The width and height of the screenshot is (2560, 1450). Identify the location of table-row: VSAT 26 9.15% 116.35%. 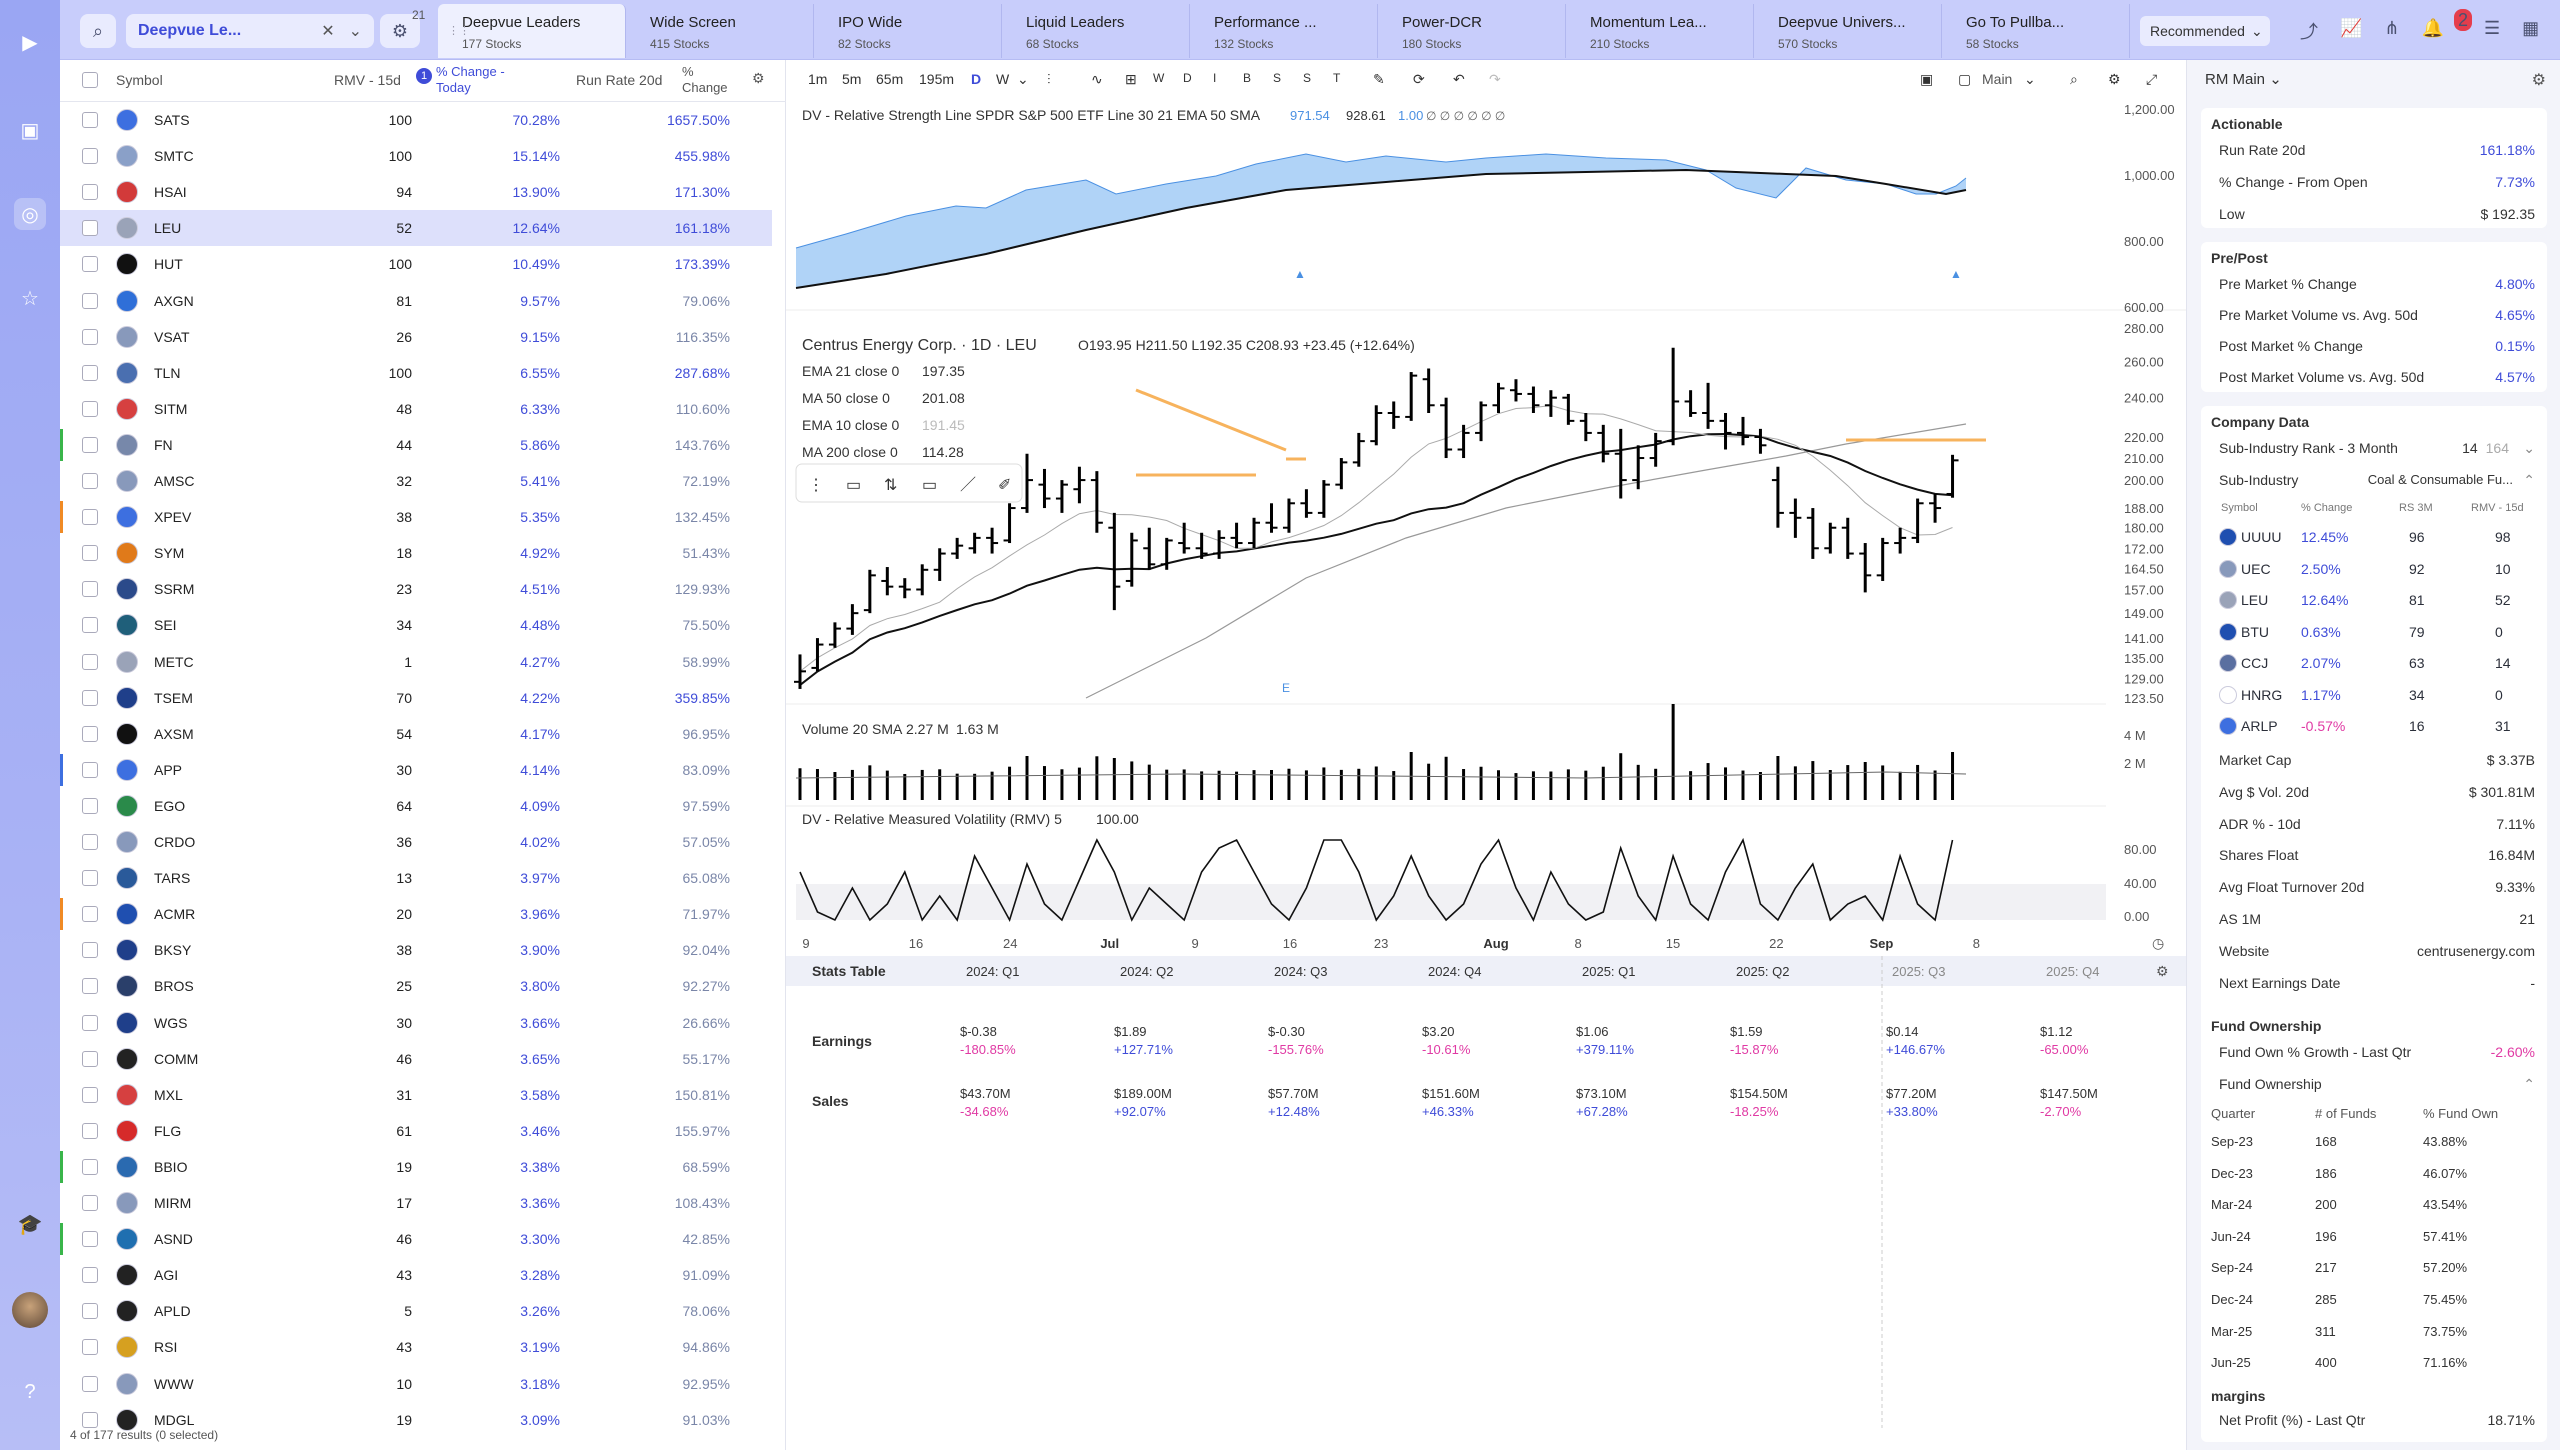
(416, 337).